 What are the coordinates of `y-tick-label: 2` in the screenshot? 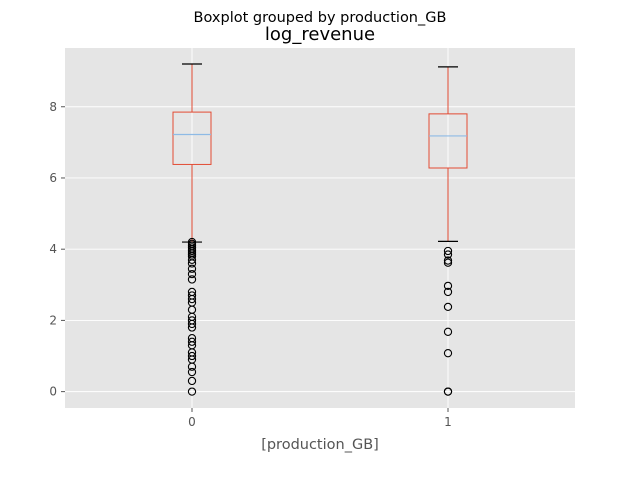 It's located at (53, 320).